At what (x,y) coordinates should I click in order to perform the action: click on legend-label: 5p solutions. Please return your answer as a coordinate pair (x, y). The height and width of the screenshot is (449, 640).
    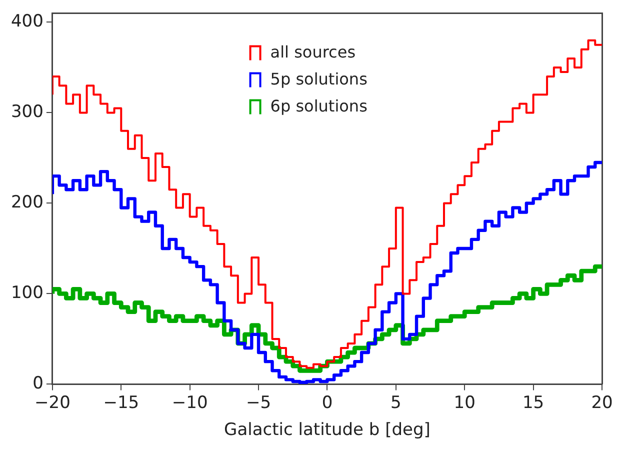
    Looking at the image, I should click on (319, 78).